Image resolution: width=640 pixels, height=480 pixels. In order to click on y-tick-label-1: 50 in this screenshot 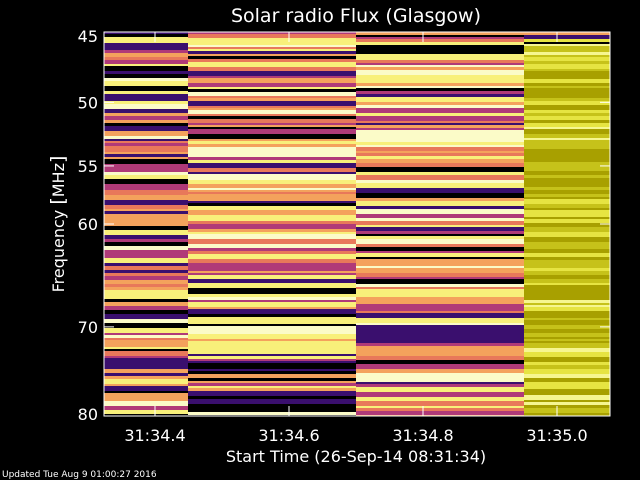, I will do `click(88, 102)`.